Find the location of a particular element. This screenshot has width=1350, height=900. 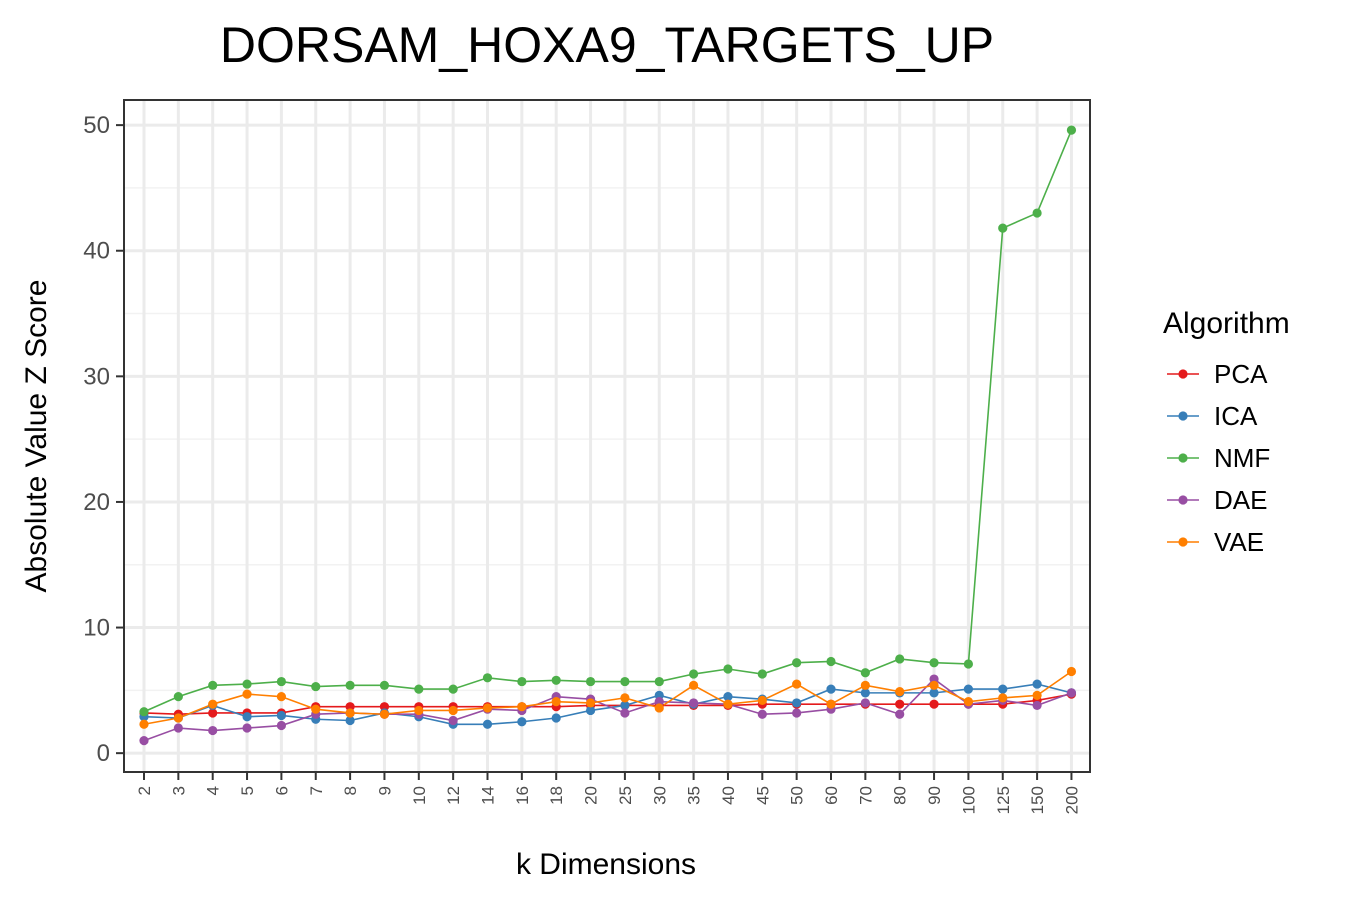

x-tick-label: 3 is located at coordinates (178, 790).